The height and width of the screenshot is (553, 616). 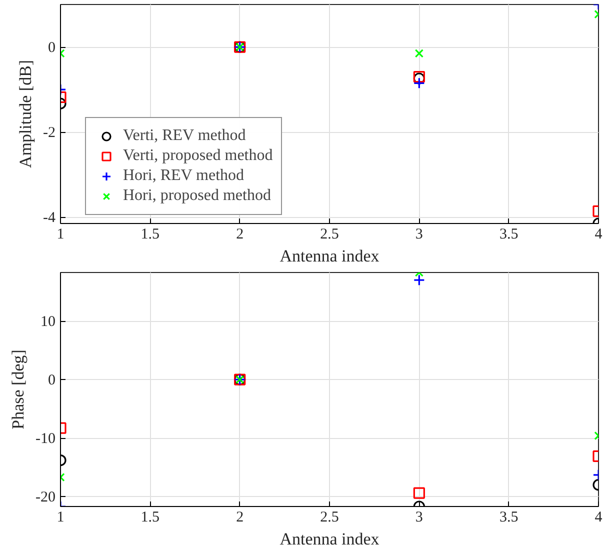 I want to click on legend-label: Verti, REV method, so click(x=184, y=136).